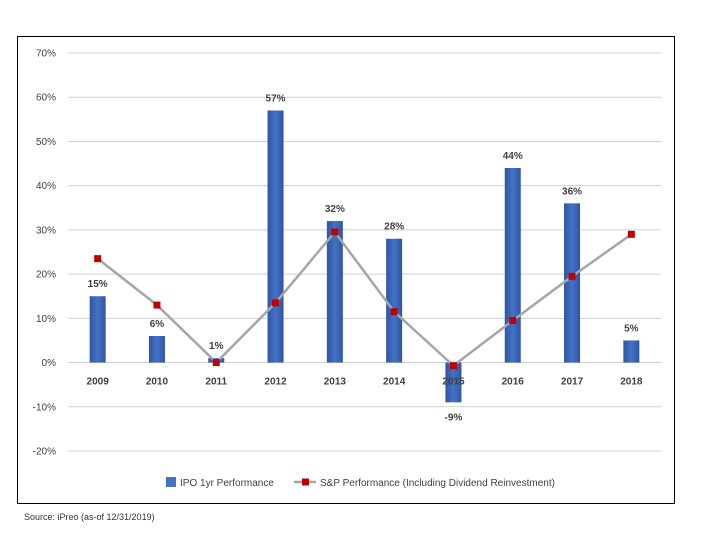  Describe the element at coordinates (365, 382) in the screenshot. I see `x-axis-ticks: 2009 2010 2011 2012 2013 2014 2015 2016 2017 2018` at that location.